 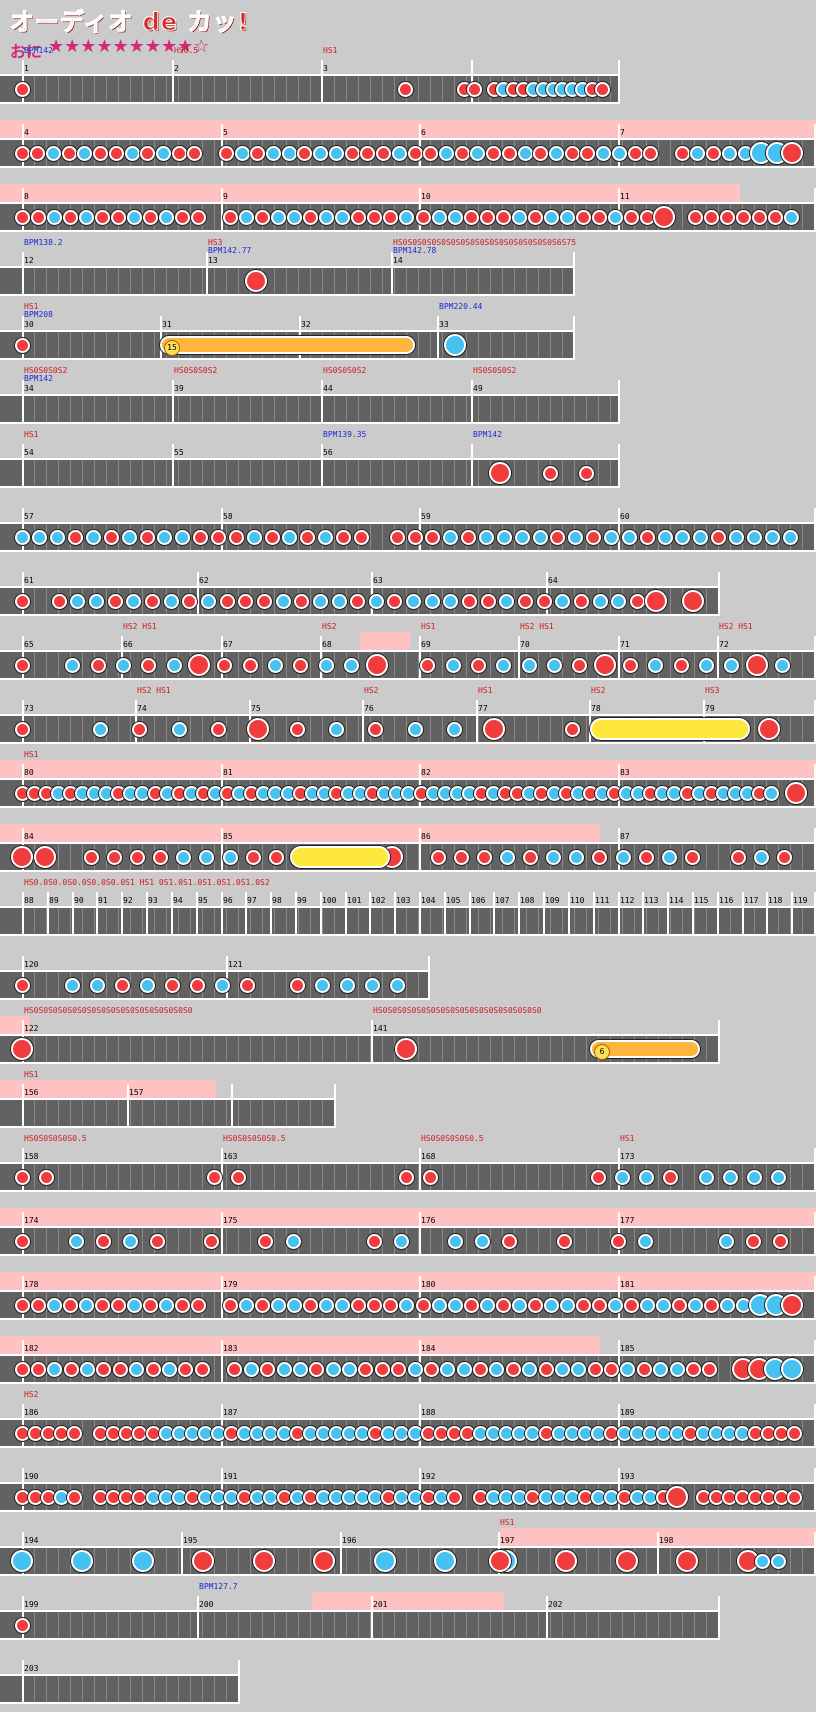 What do you see at coordinates (483, 708) in the screenshot?
I see `measure-number: 77` at bounding box center [483, 708].